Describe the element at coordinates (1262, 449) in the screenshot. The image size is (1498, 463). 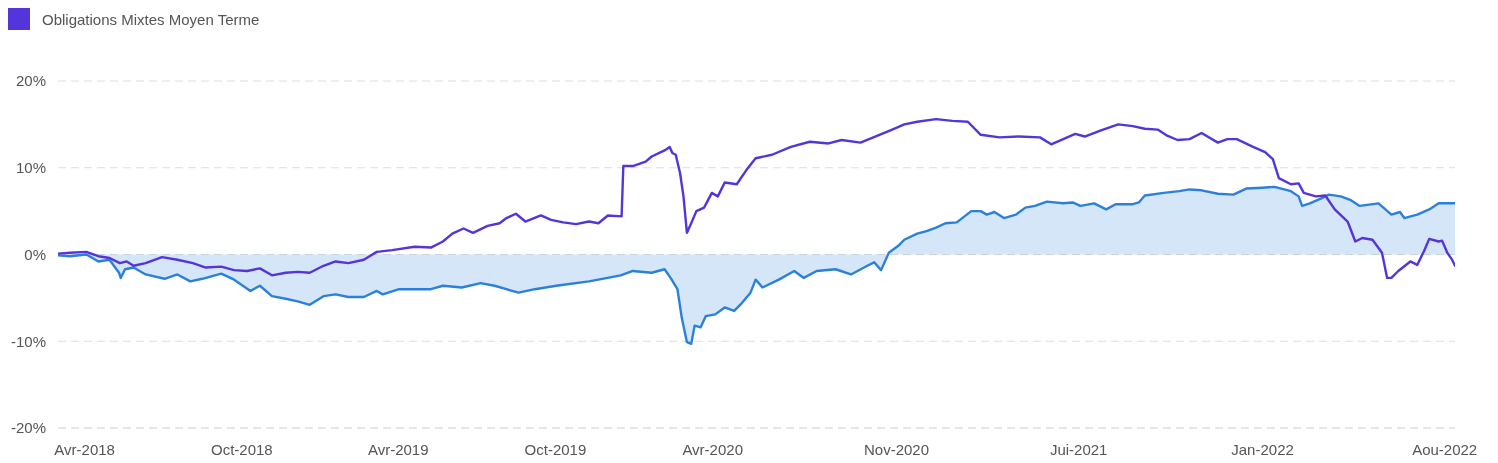
I see `x-tick-label: Jan-2022` at that location.